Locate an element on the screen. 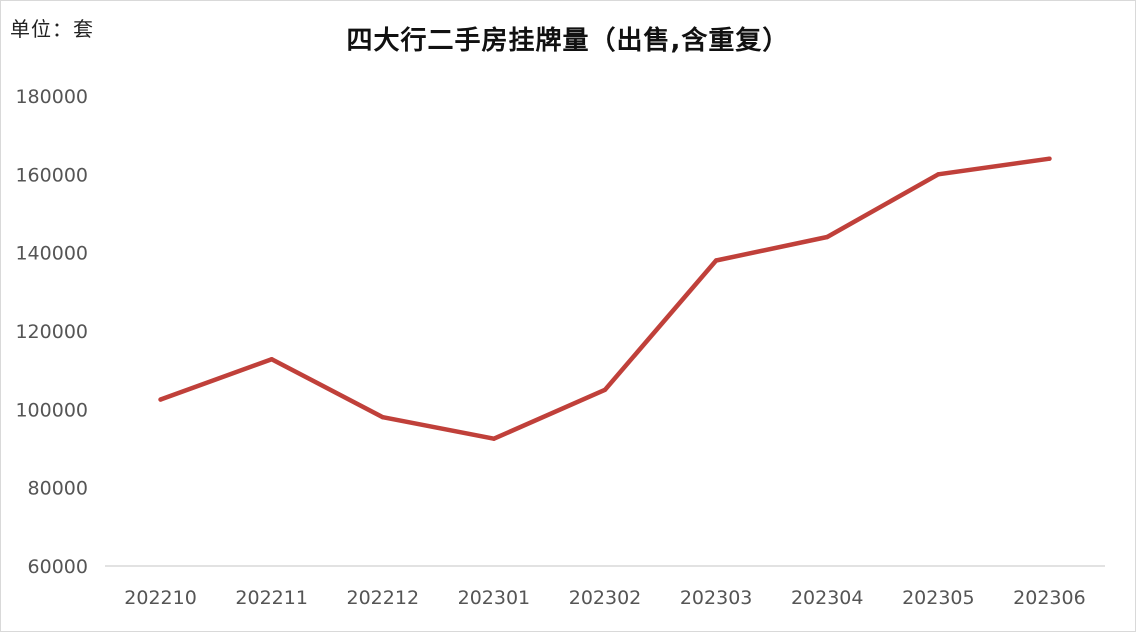 Image resolution: width=1136 pixels, height=632 pixels. y-tick-label: 60000 is located at coordinates (58, 567).